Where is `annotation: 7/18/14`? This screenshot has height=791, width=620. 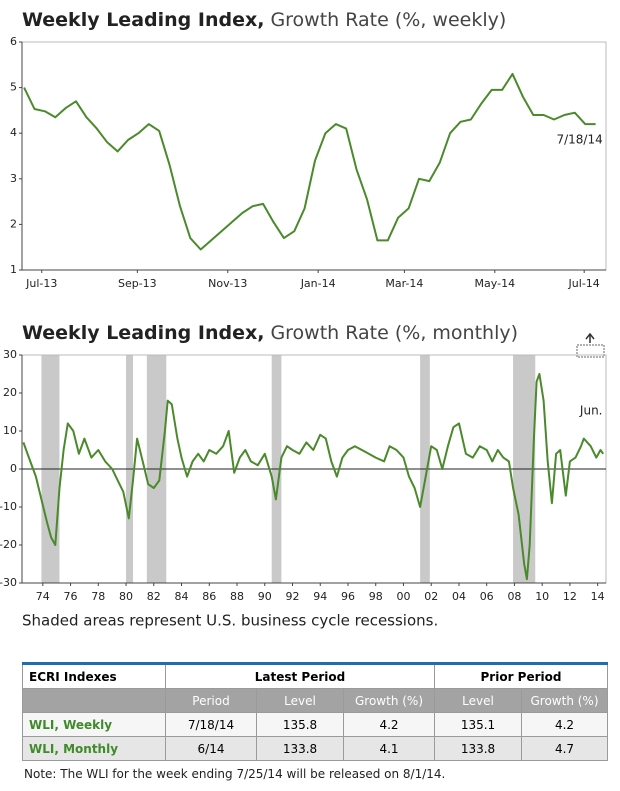
annotation: 7/18/14 is located at coordinates (579, 140).